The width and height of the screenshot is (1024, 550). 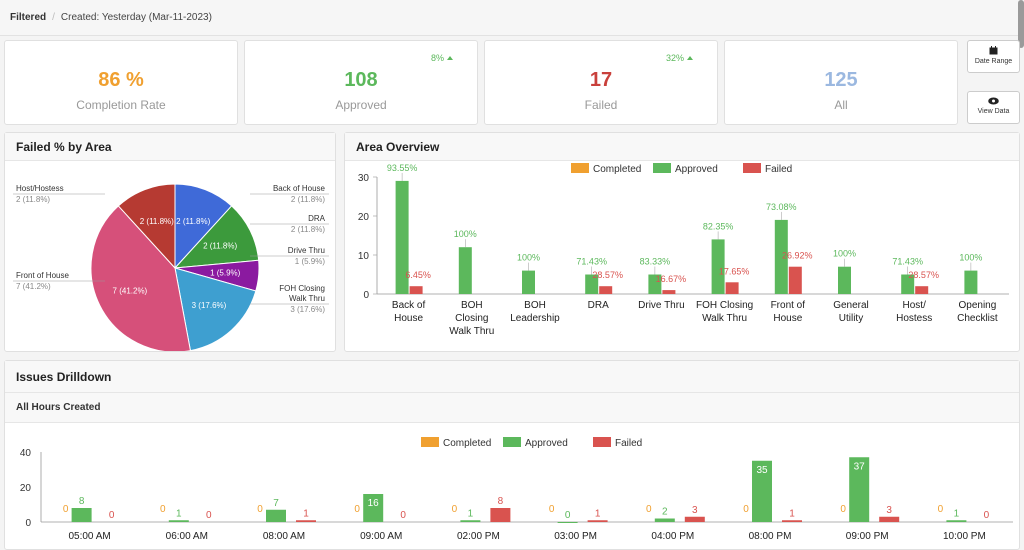 What do you see at coordinates (993, 61) in the screenshot?
I see `date-range-label: Date Range` at bounding box center [993, 61].